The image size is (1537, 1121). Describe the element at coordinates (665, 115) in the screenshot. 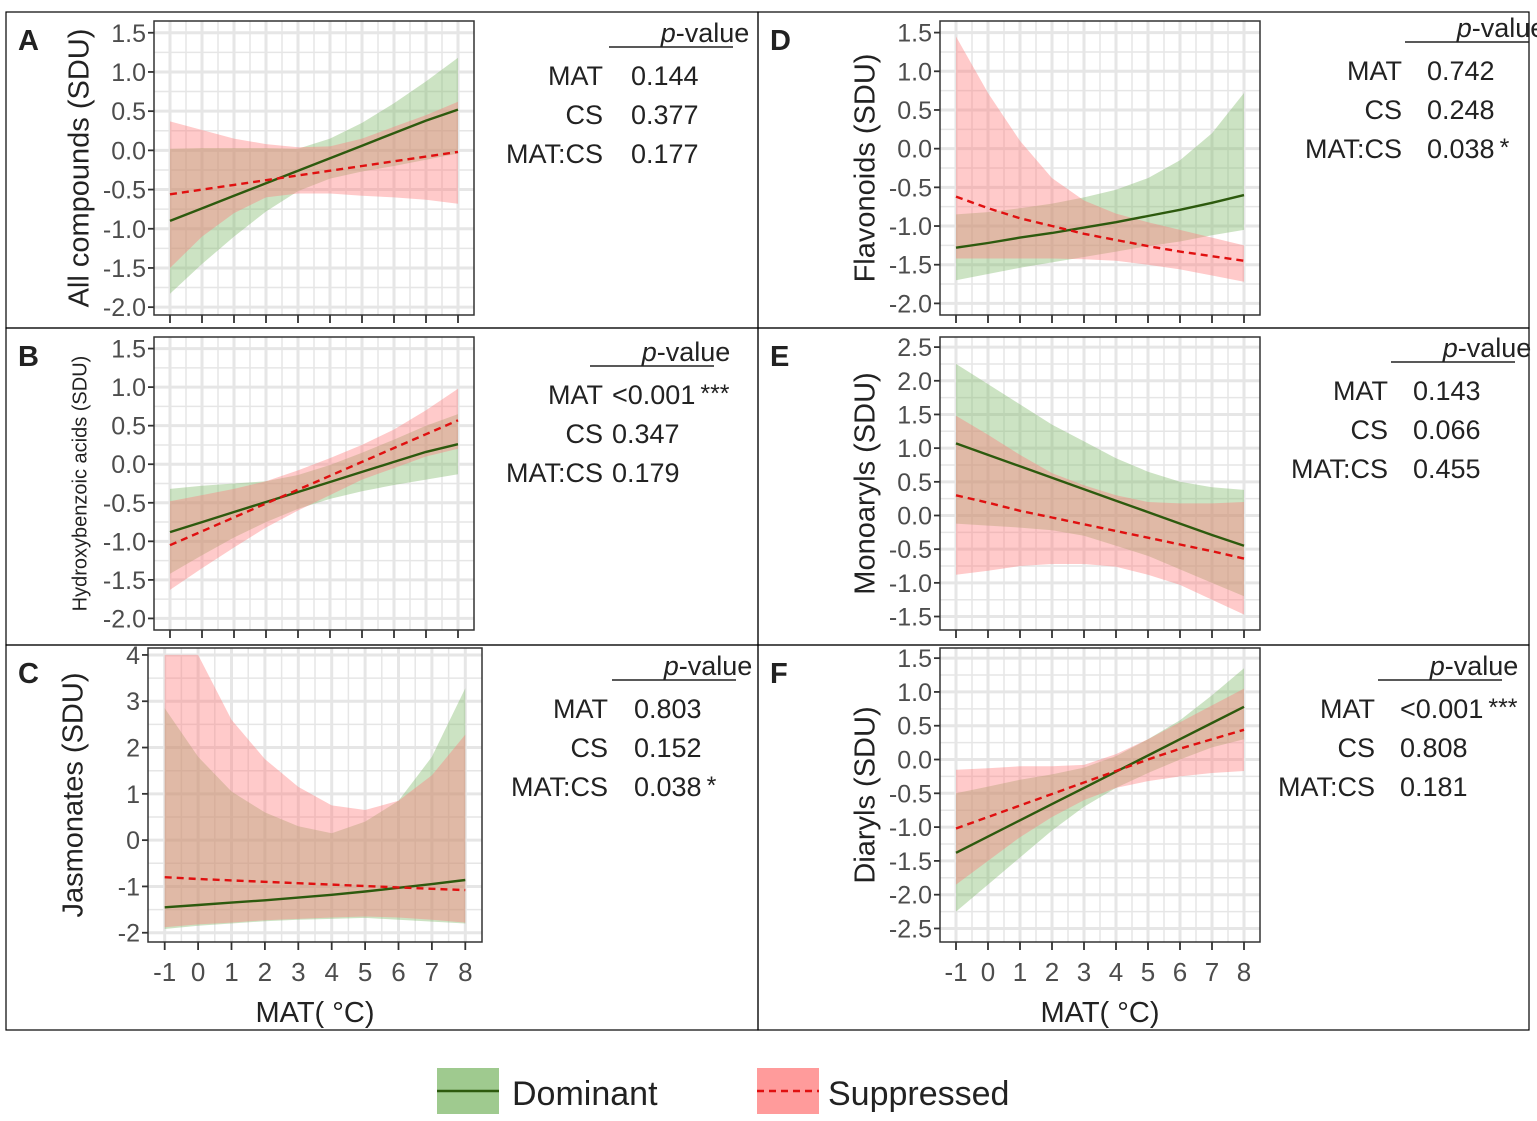

I see `pvalue-value: 0.377` at that location.